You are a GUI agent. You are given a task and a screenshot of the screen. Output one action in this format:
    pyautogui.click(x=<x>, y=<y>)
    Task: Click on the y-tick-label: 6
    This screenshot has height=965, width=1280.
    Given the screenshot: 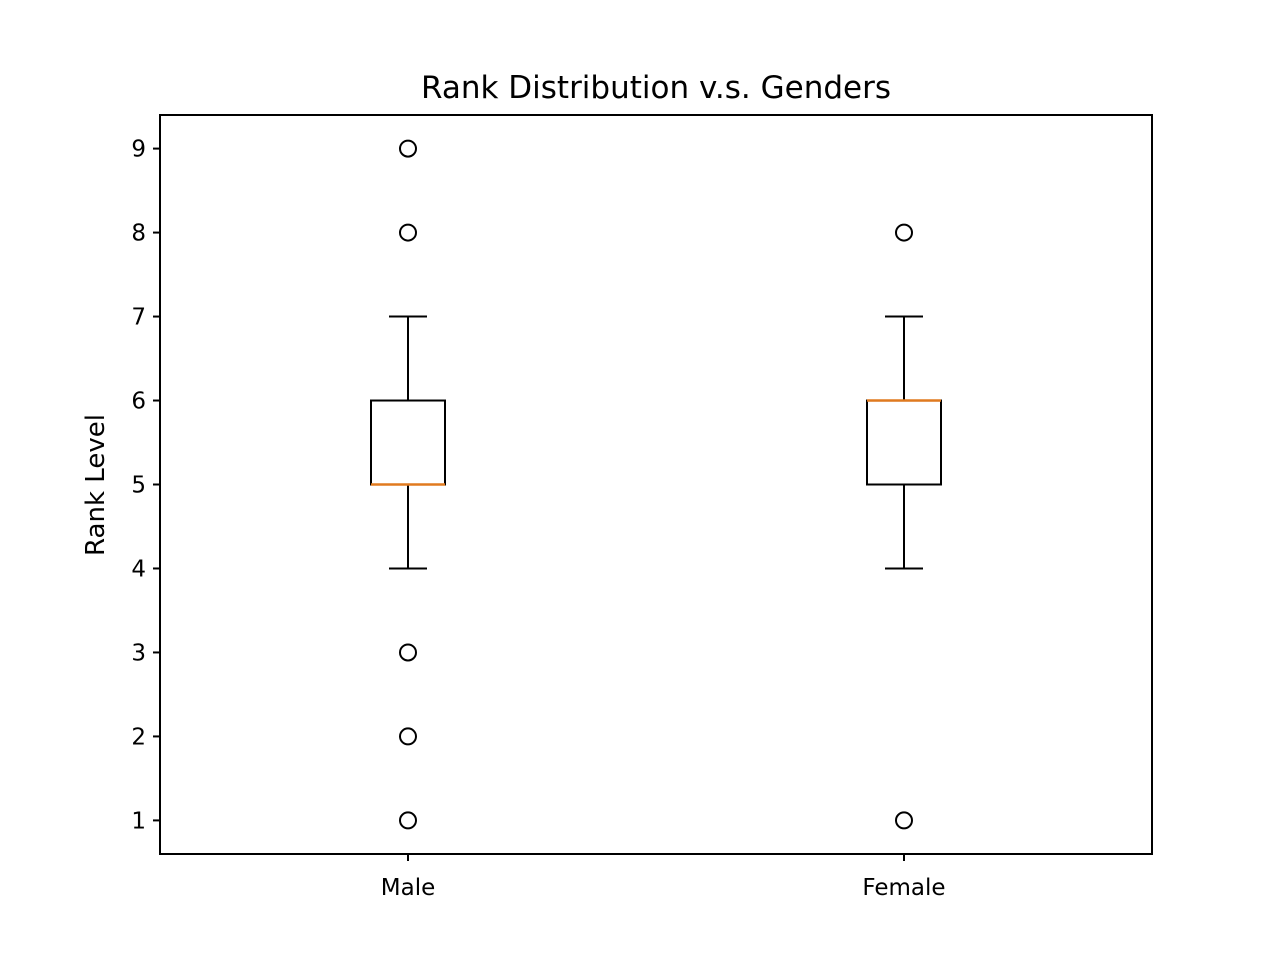 What is the action you would take?
    pyautogui.click(x=138, y=402)
    